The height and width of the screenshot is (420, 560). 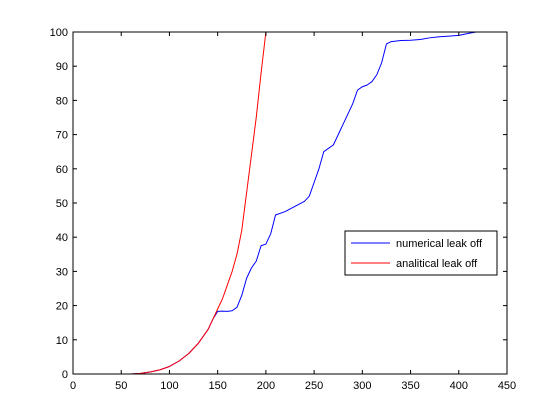 What do you see at coordinates (62, 136) in the screenshot?
I see `y-tick-label: 70` at bounding box center [62, 136].